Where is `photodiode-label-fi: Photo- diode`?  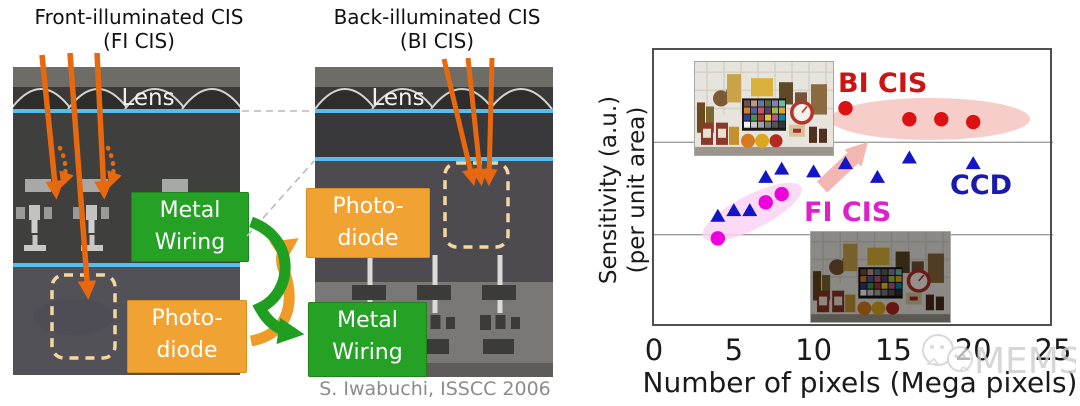
photodiode-label-fi: Photo- diode is located at coordinates (187, 336).